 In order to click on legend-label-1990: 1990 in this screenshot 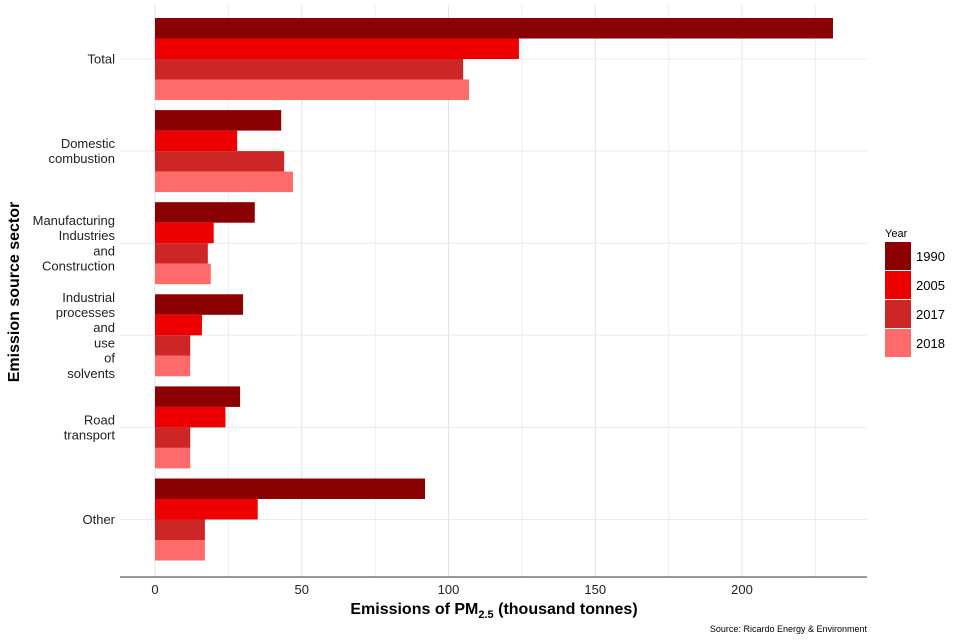, I will do `click(930, 256)`.